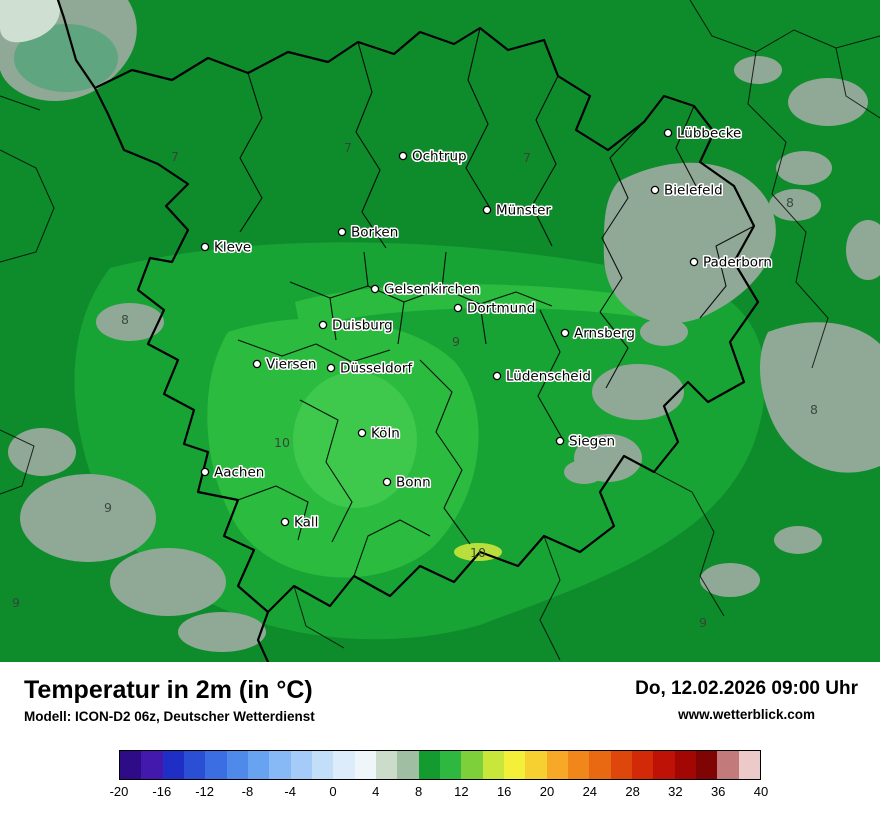  What do you see at coordinates (418, 791) in the screenshot?
I see `colorbar-tick-label: 8` at bounding box center [418, 791].